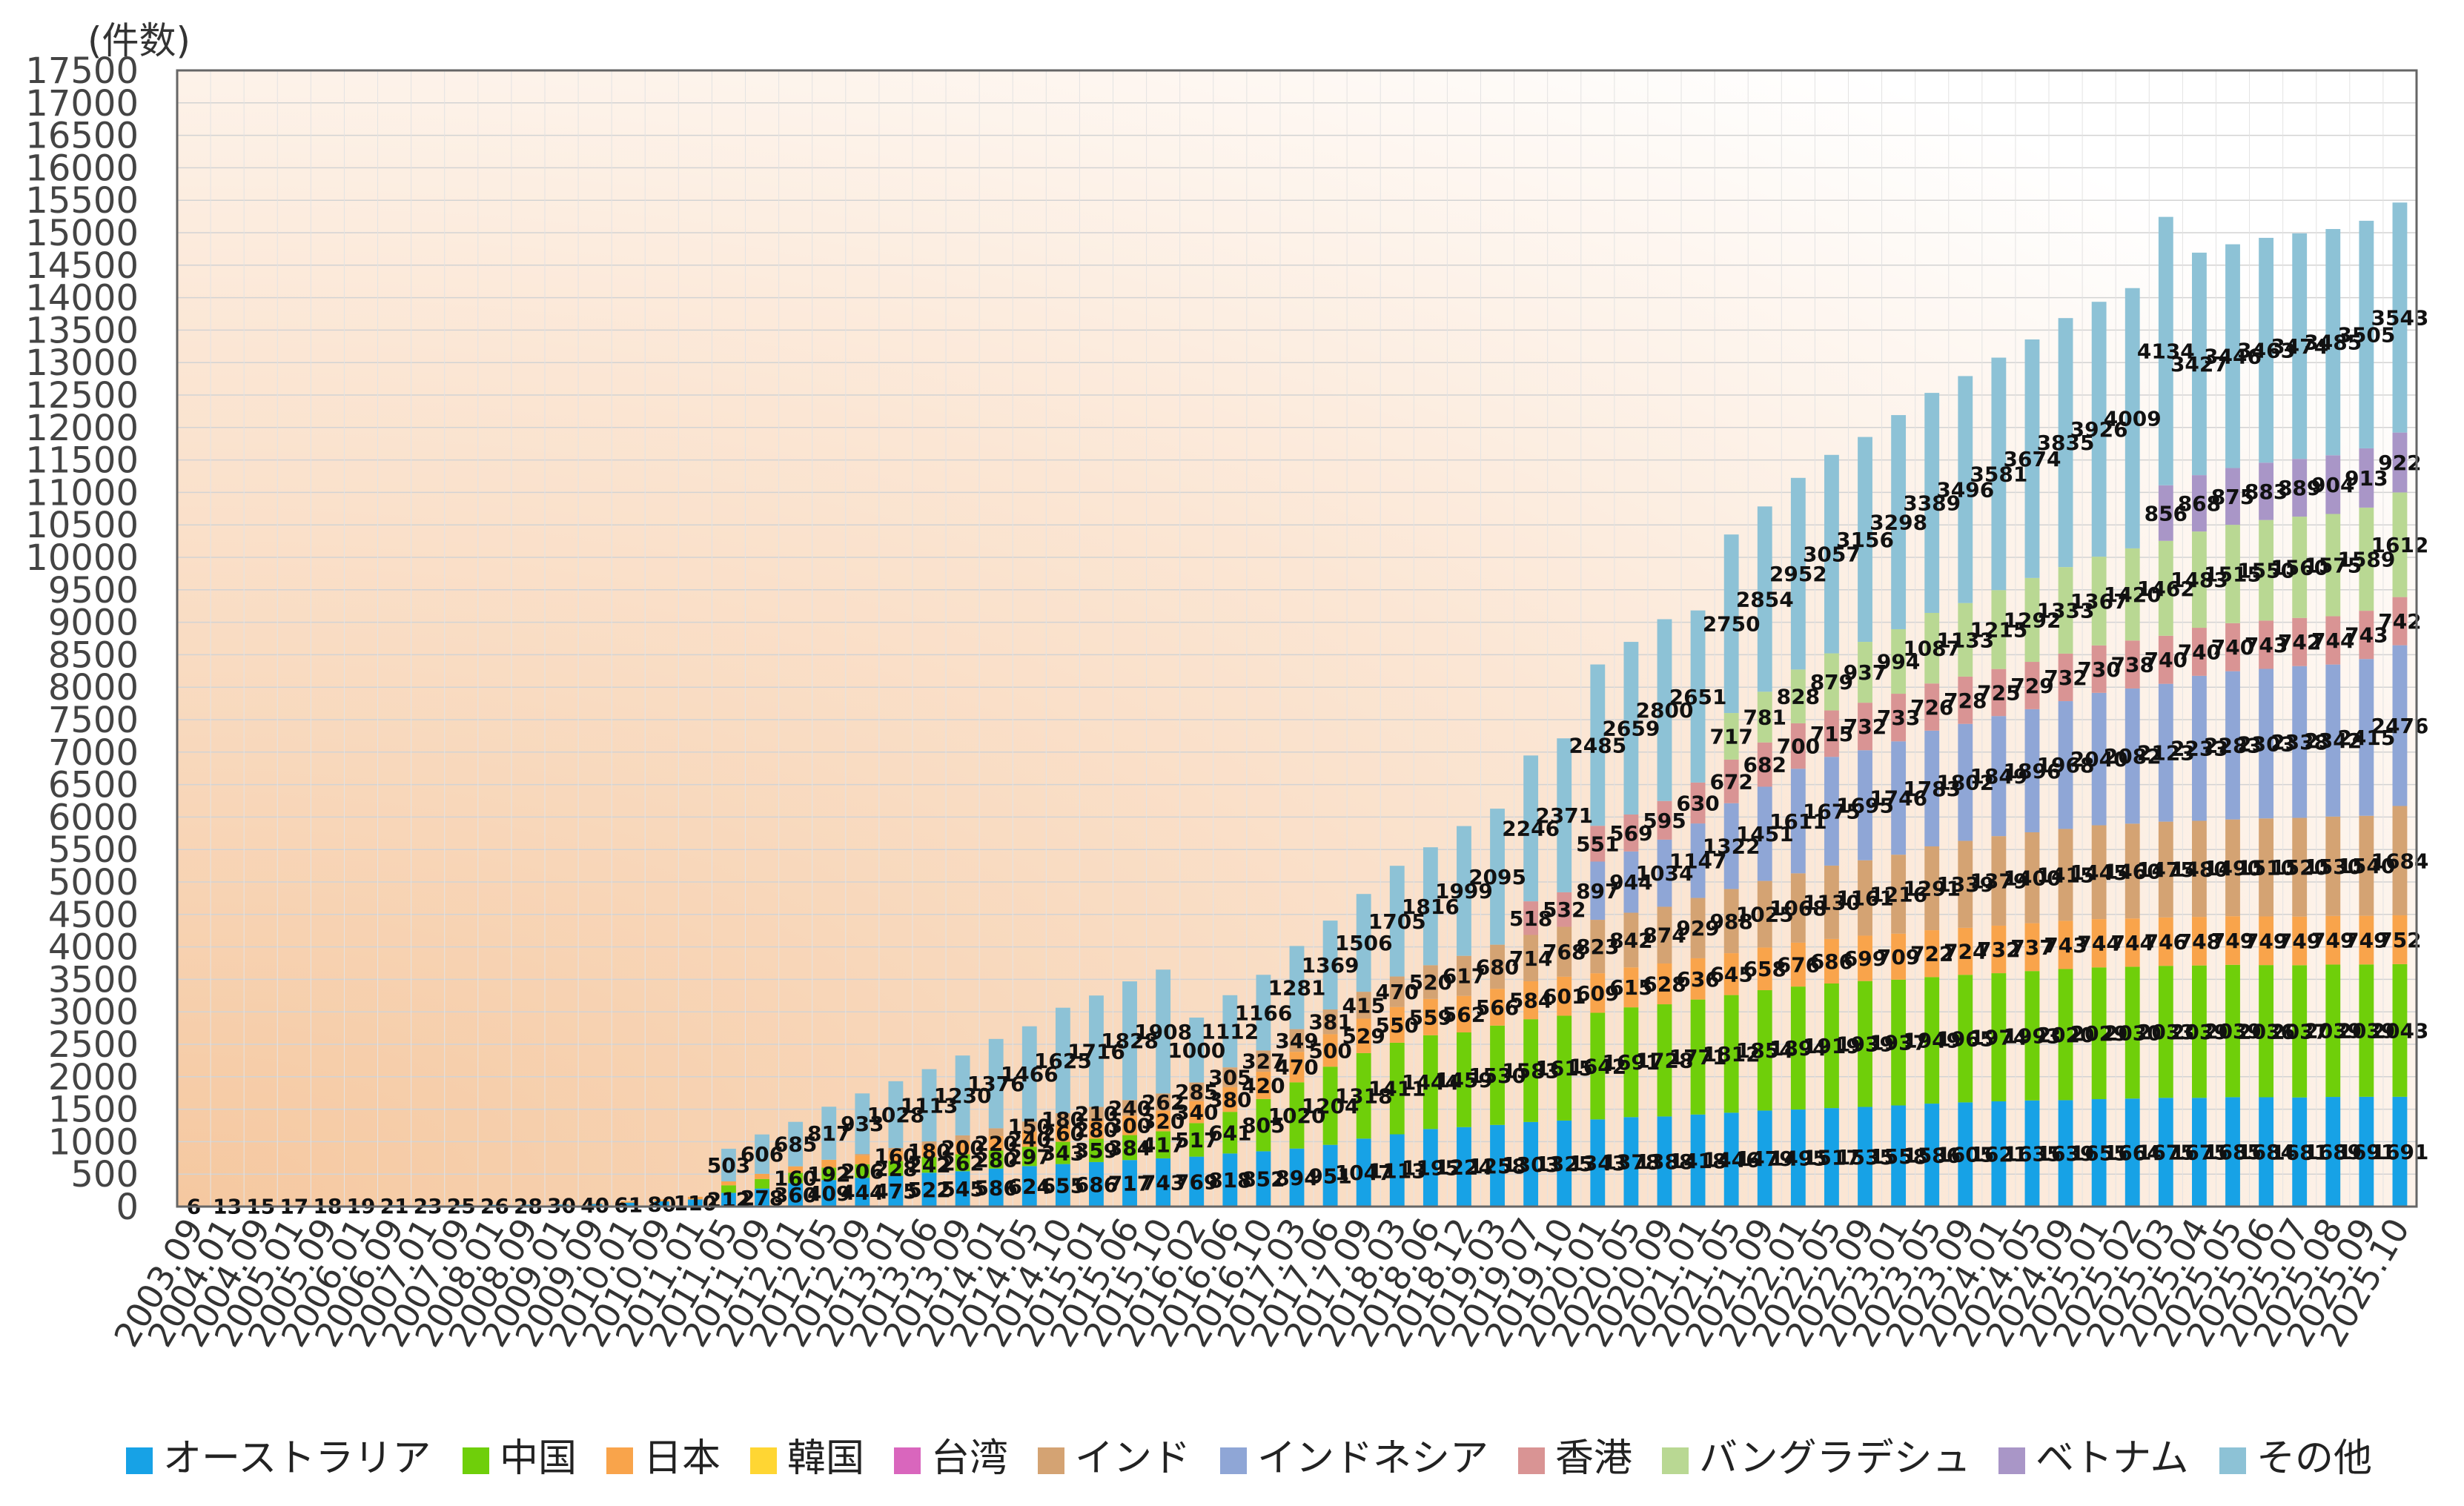 The width and height of the screenshot is (2464, 1506). I want to click on data-label: 80, so click(661, 1204).